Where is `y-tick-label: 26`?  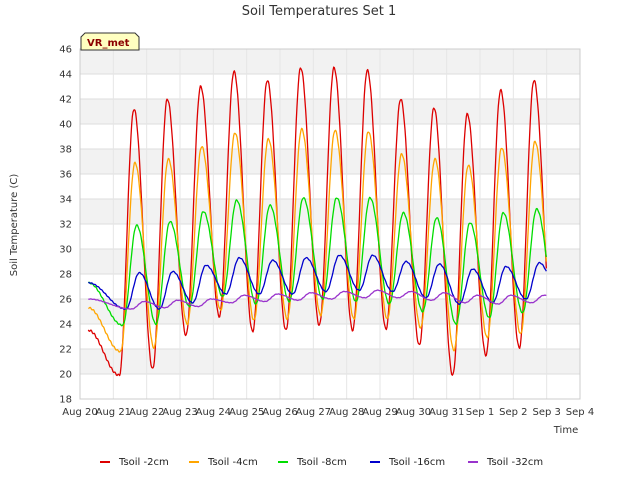 y-tick-label: 26 is located at coordinates (65, 300).